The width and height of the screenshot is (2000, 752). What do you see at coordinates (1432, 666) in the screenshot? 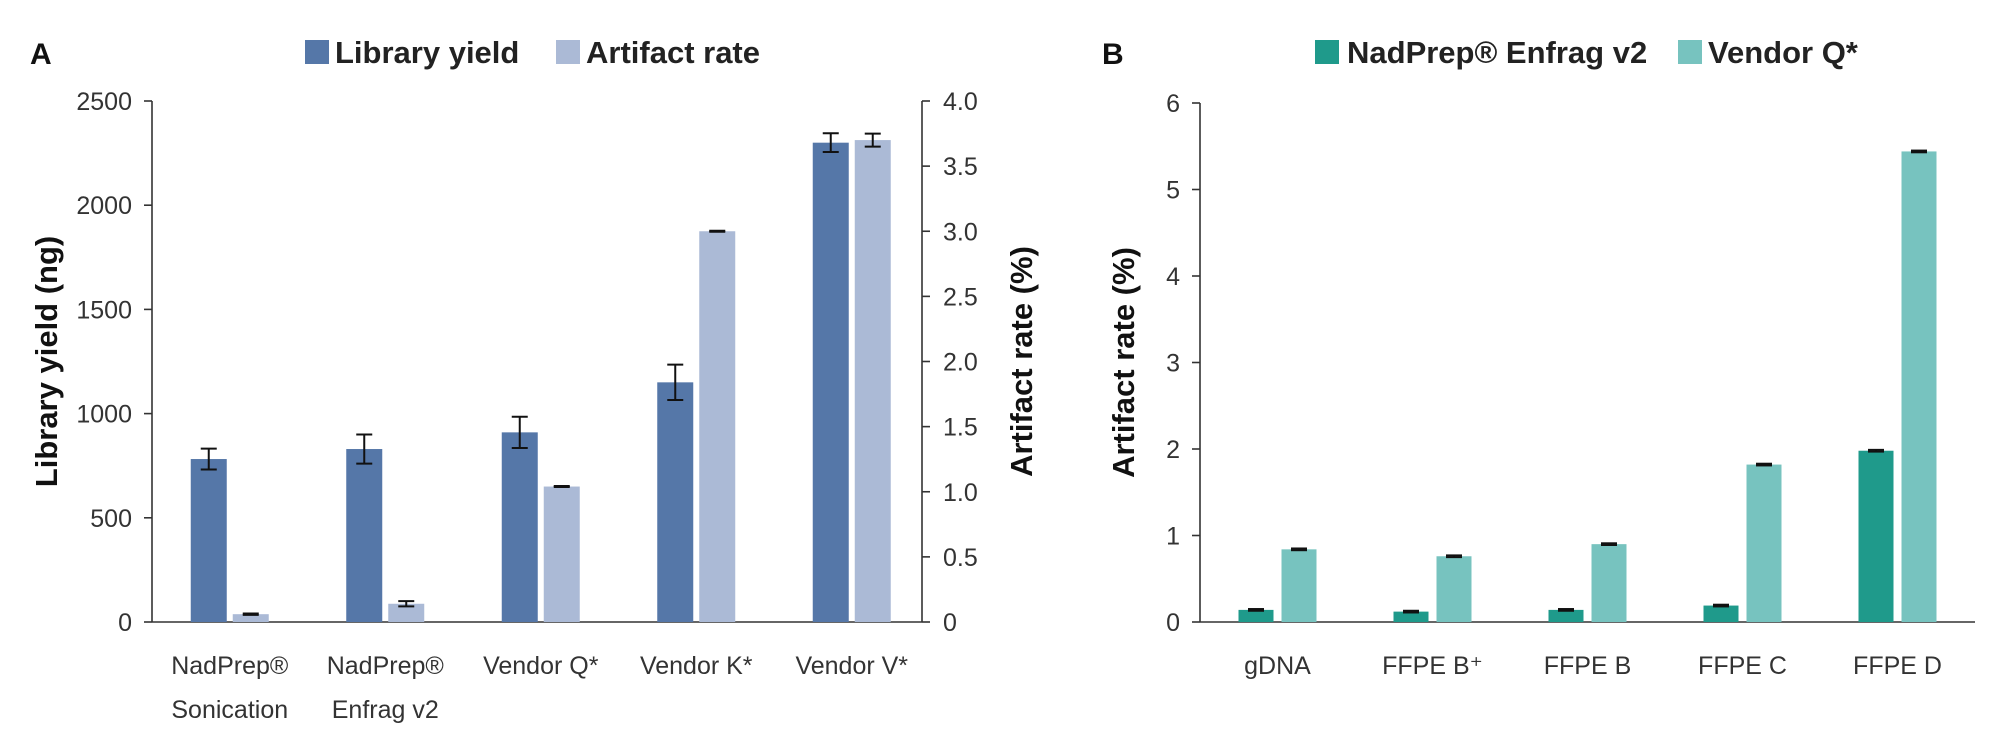
I see `x-category-label: FFPE B⁺` at bounding box center [1432, 666].